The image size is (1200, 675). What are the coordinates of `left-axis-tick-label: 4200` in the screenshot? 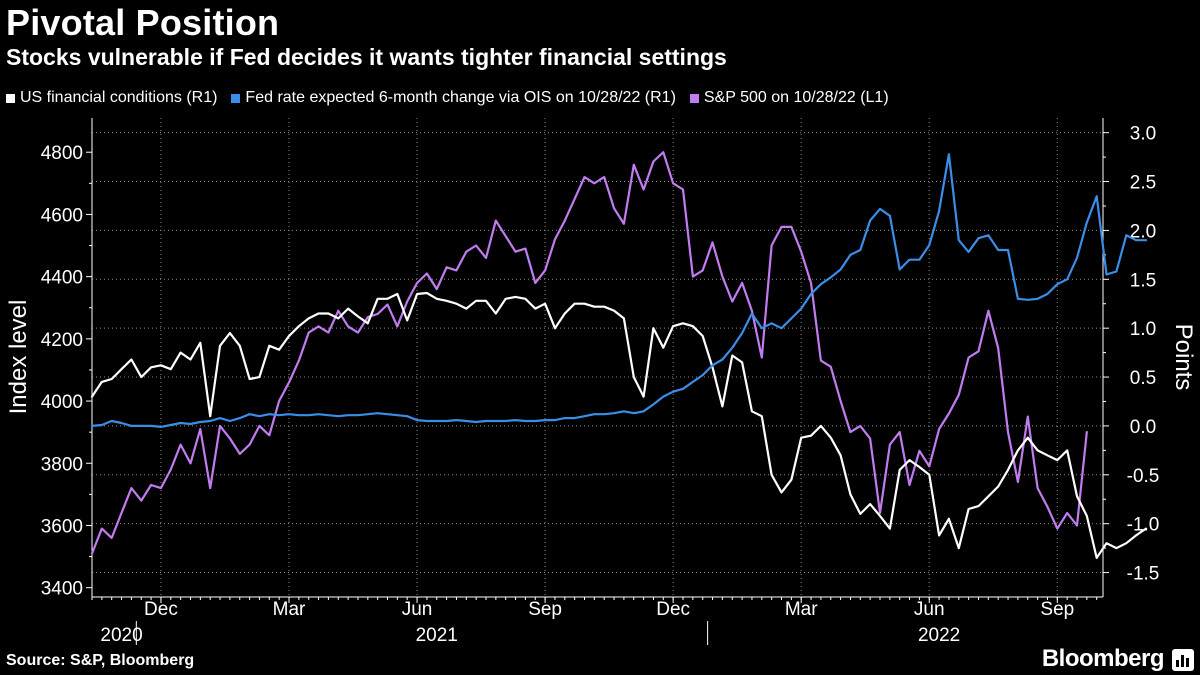 It's located at (62, 340).